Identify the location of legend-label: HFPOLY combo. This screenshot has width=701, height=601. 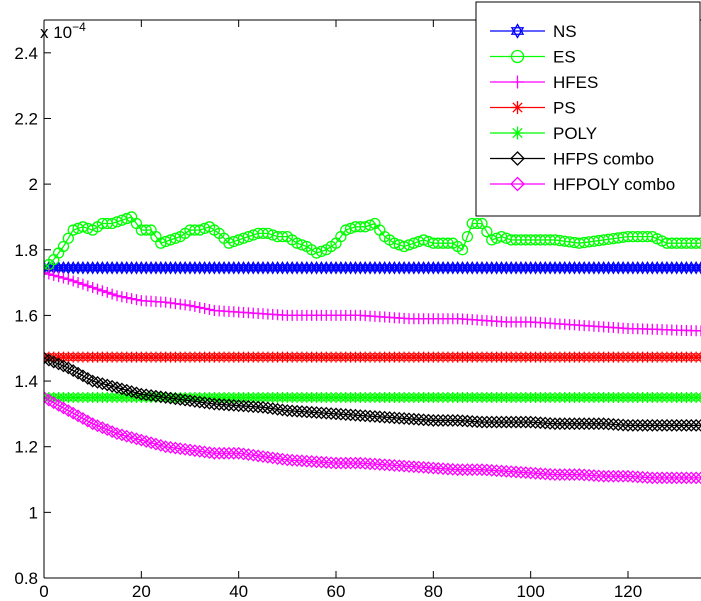
(614, 184).